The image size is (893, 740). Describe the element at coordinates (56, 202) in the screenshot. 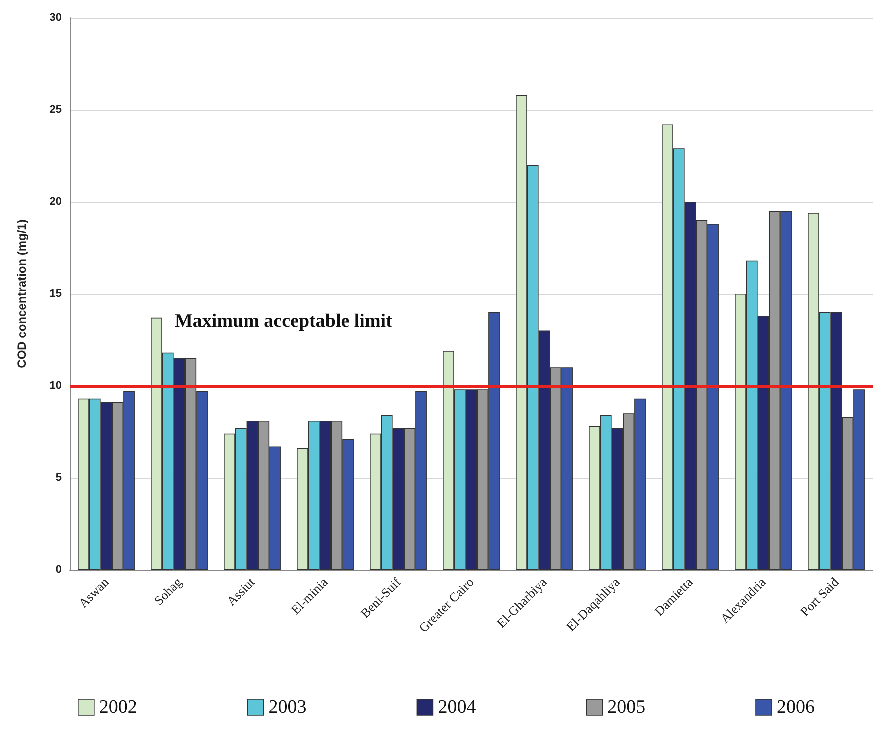

I see `y-tick-label: 20` at that location.